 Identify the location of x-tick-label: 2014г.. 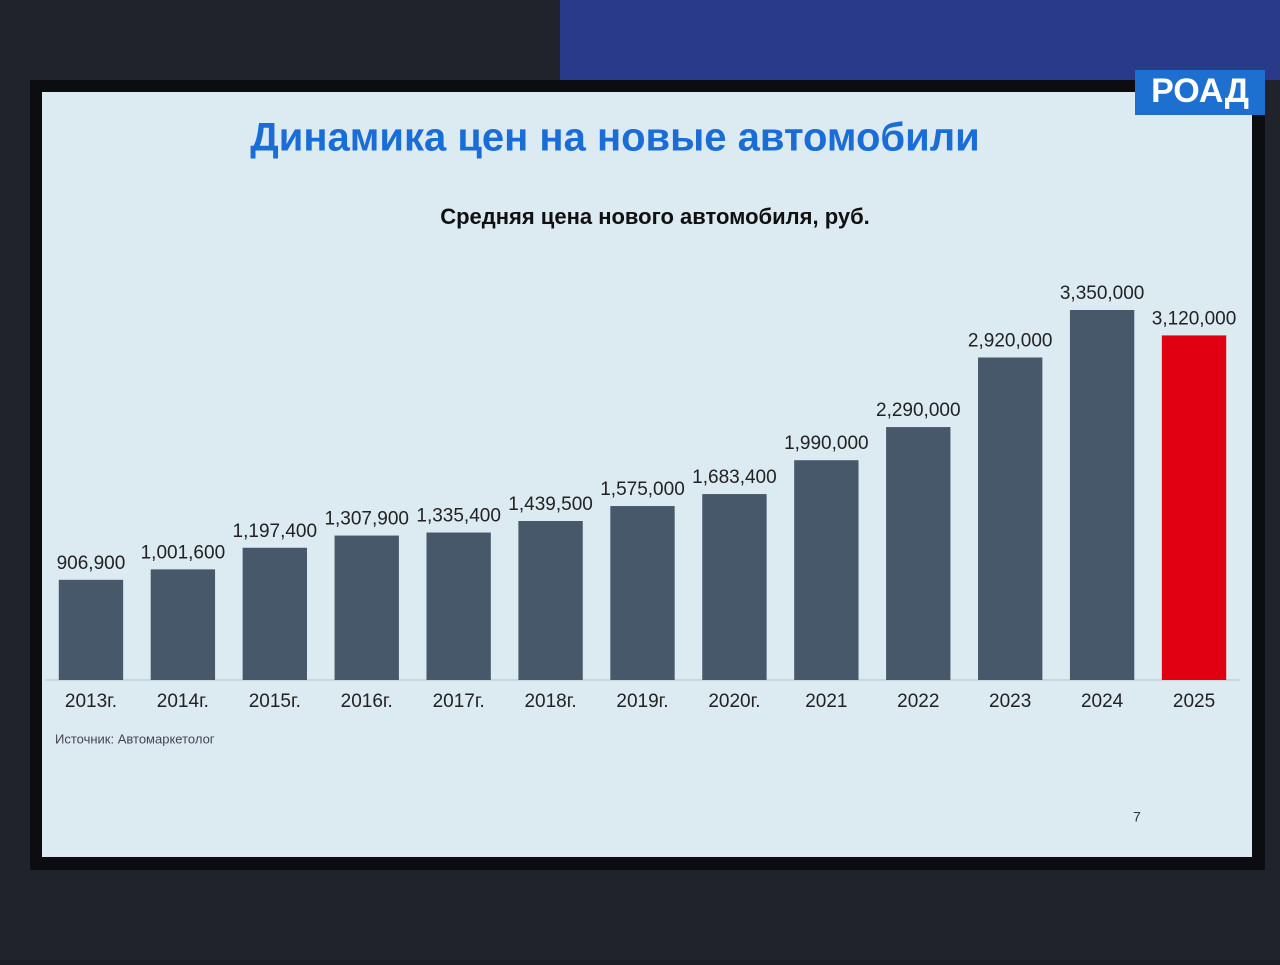
(183, 701).